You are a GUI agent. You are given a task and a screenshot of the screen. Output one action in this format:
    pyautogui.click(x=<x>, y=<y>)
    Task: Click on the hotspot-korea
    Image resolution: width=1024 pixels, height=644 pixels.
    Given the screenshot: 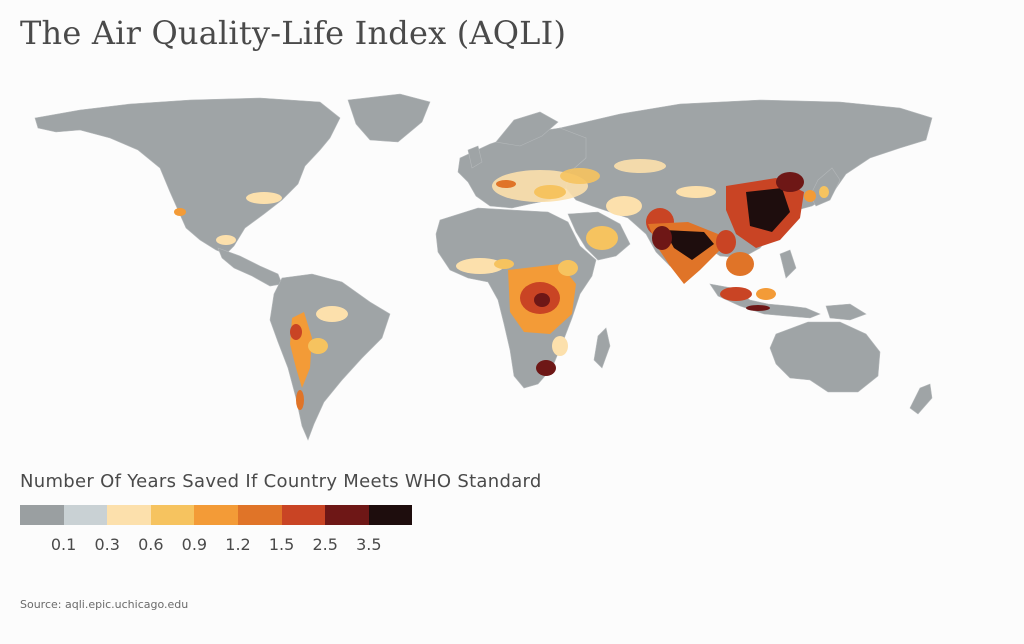 What is the action you would take?
    pyautogui.click(x=810, y=196)
    